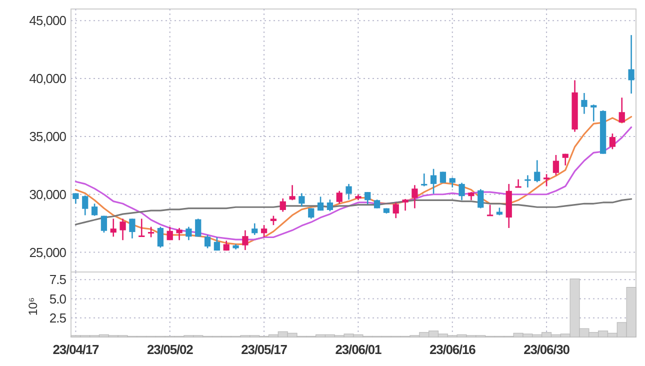 This screenshot has height=366, width=645. Describe the element at coordinates (358, 349) in the screenshot. I see `x-tick-label: 23/06/01` at that location.